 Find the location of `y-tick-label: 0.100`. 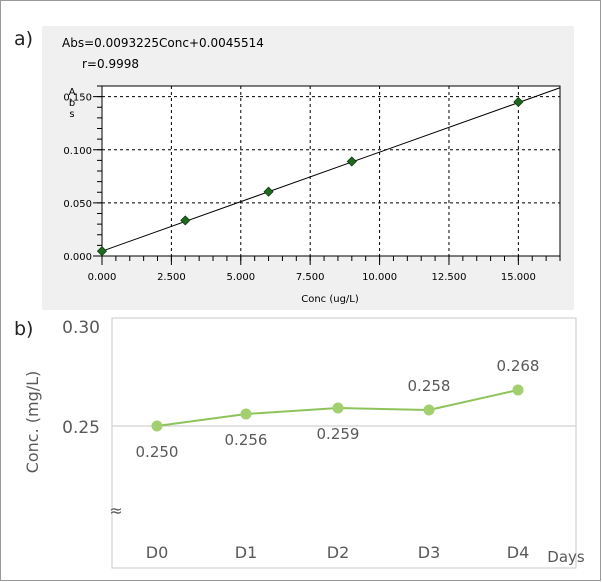

y-tick-label: 0.100 is located at coordinates (77, 151).